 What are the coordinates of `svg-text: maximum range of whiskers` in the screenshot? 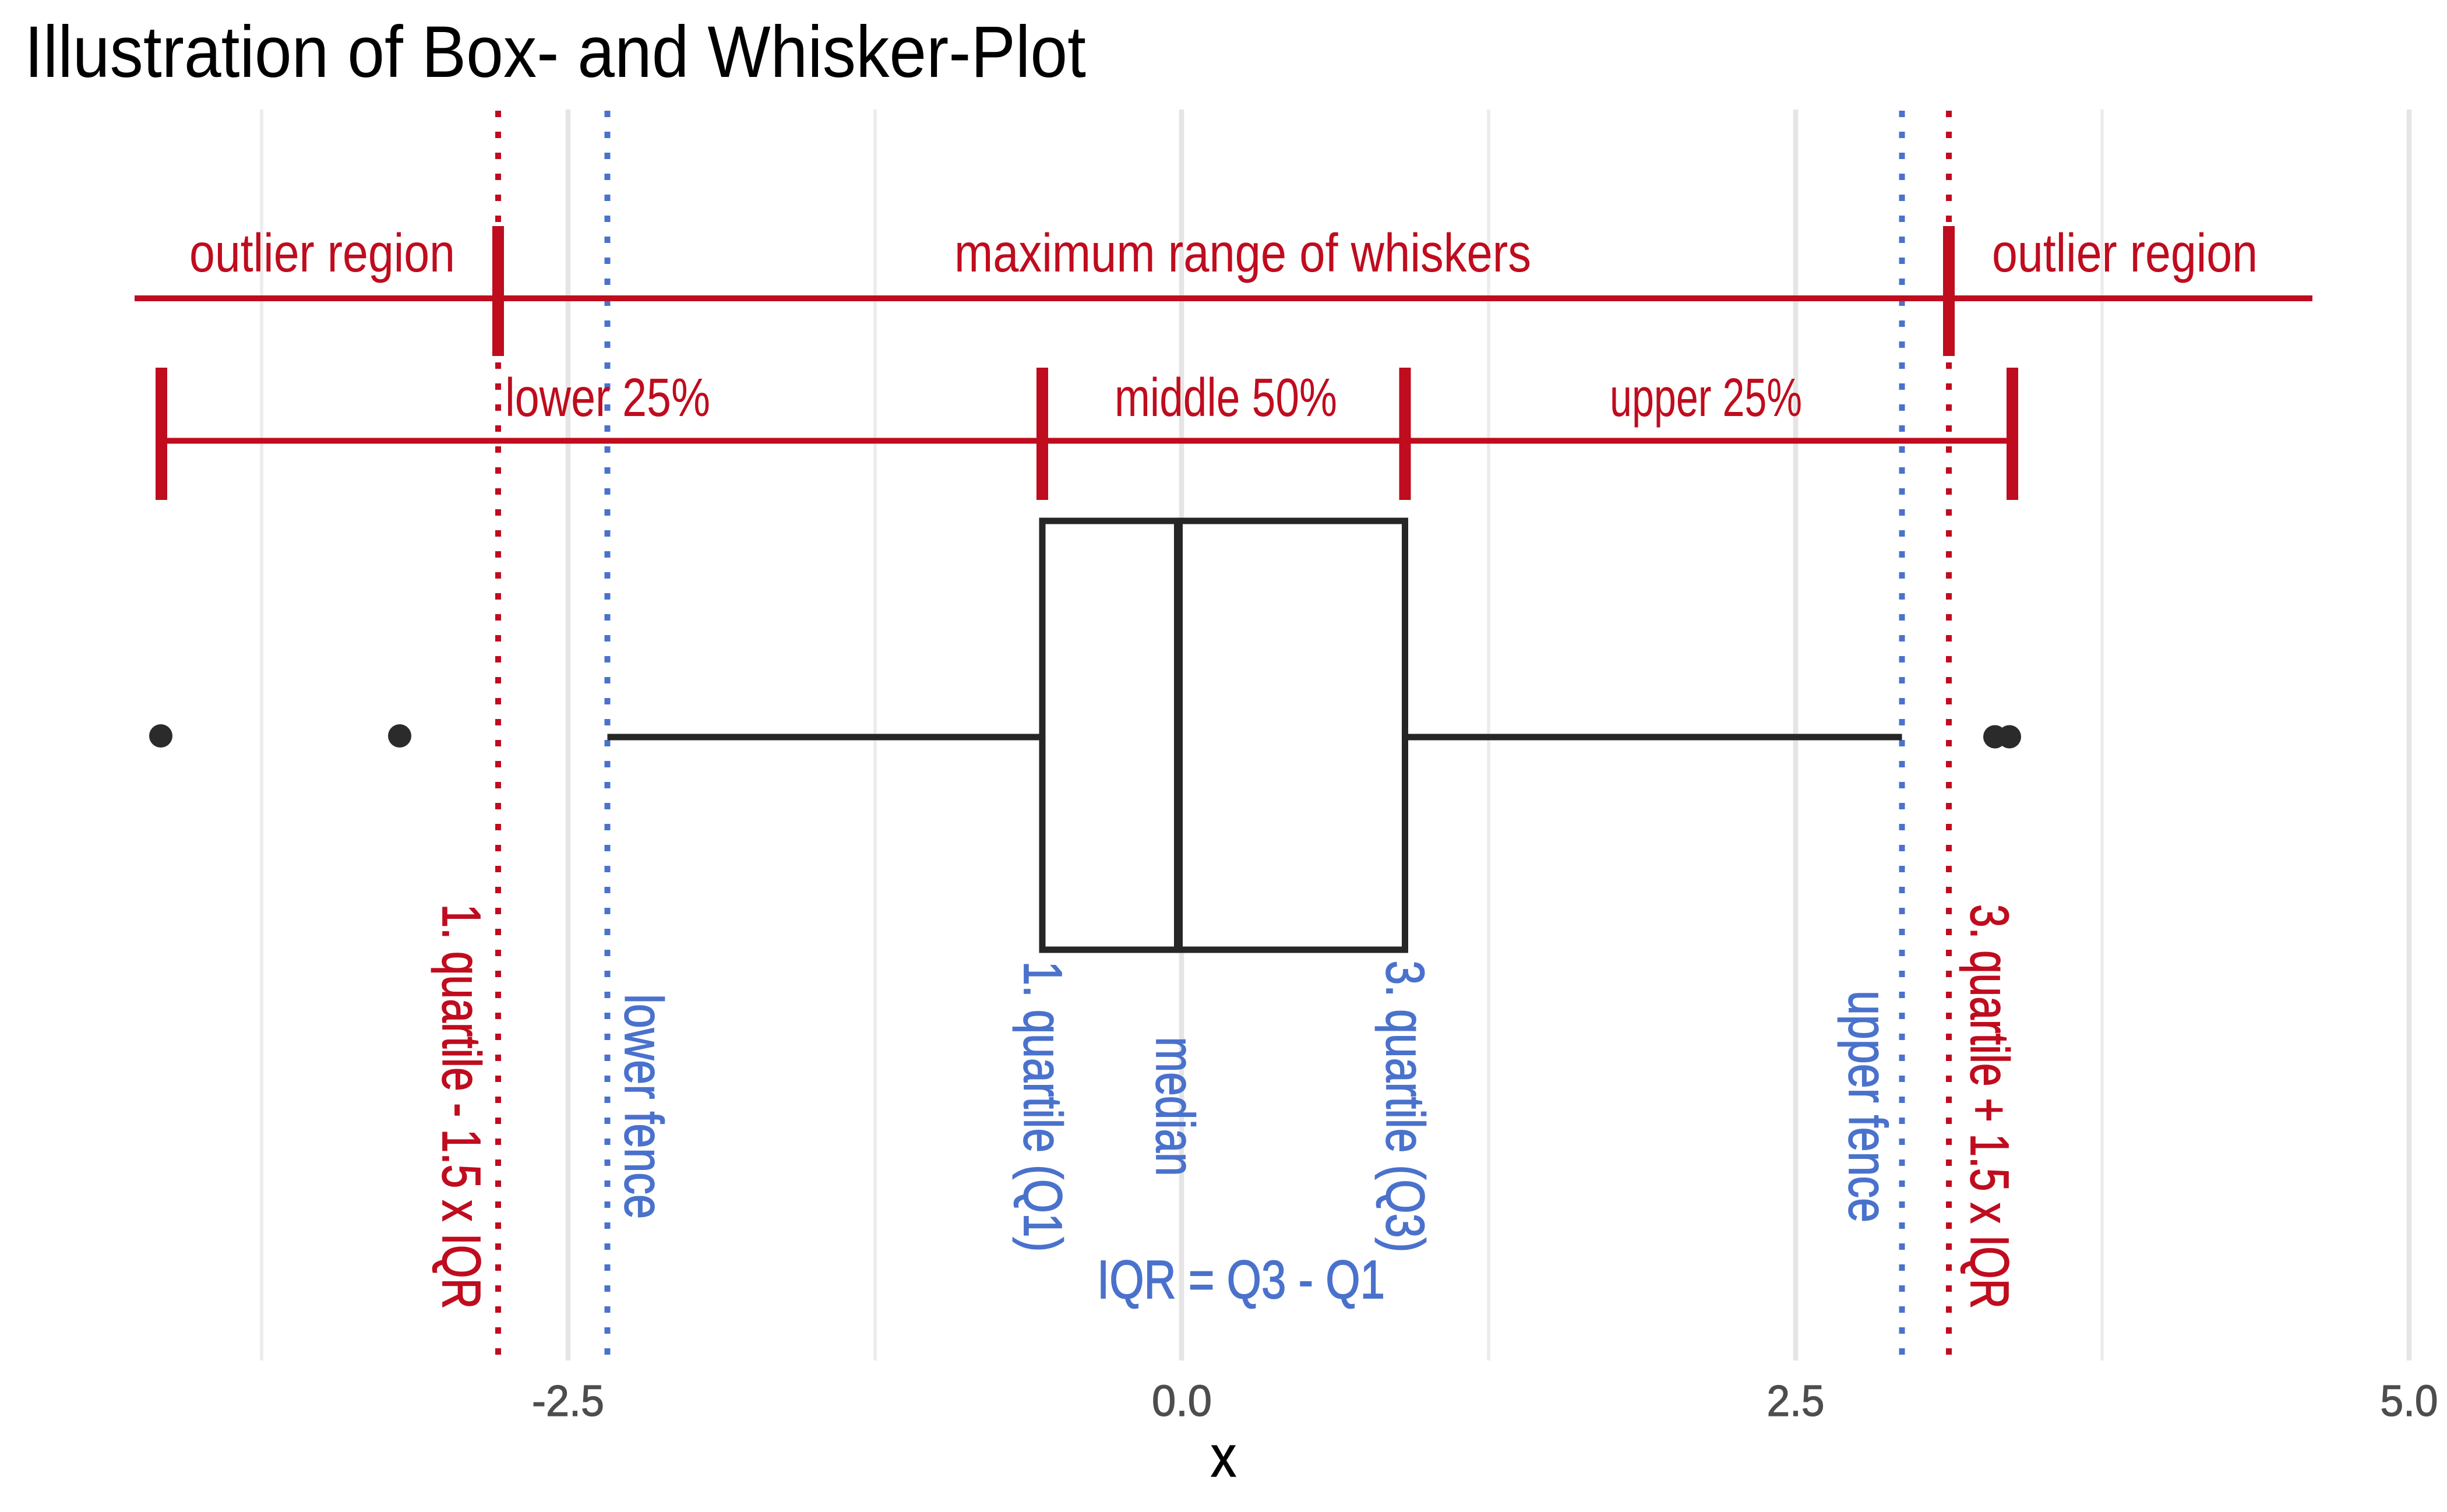 It's located at (1242, 253).